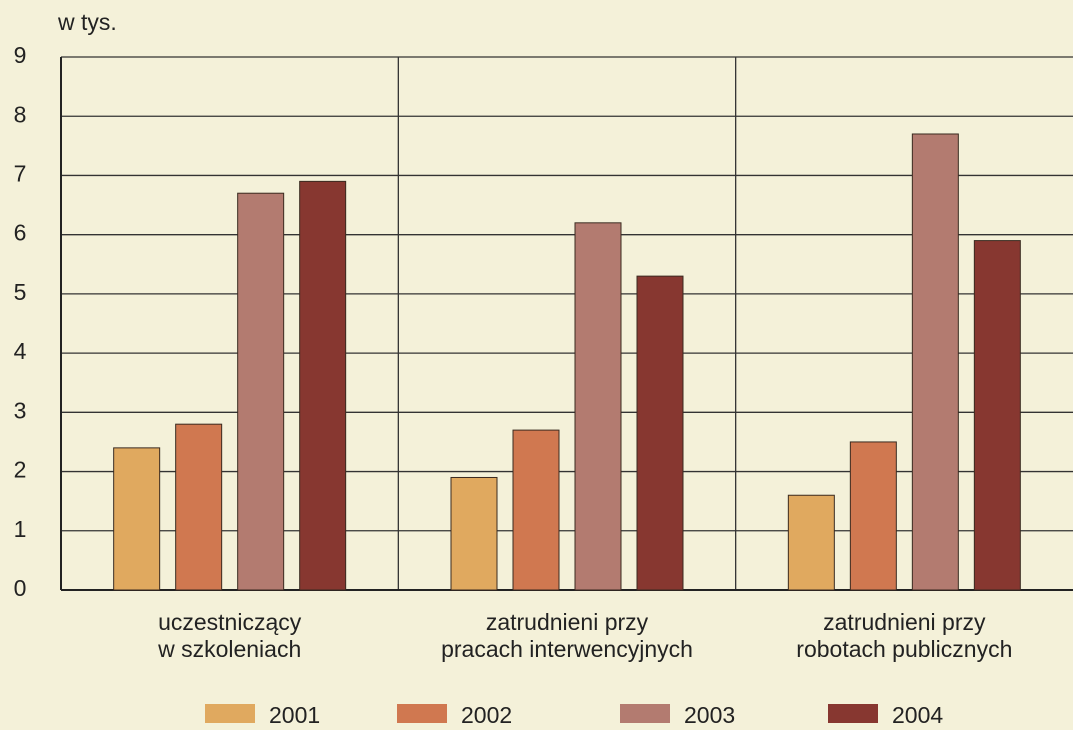 The width and height of the screenshot is (1073, 730). I want to click on x-tick-label: pracach interwencyjnych, so click(567, 649).